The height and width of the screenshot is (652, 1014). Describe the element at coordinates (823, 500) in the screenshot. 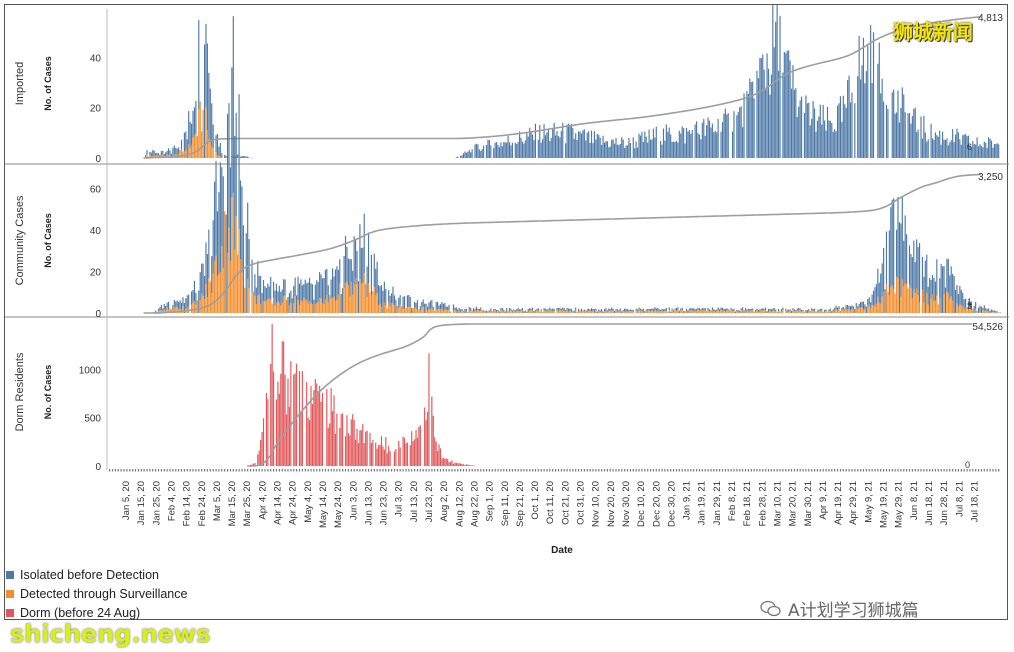

I see `x-tick-label: Apr 9, 21` at that location.